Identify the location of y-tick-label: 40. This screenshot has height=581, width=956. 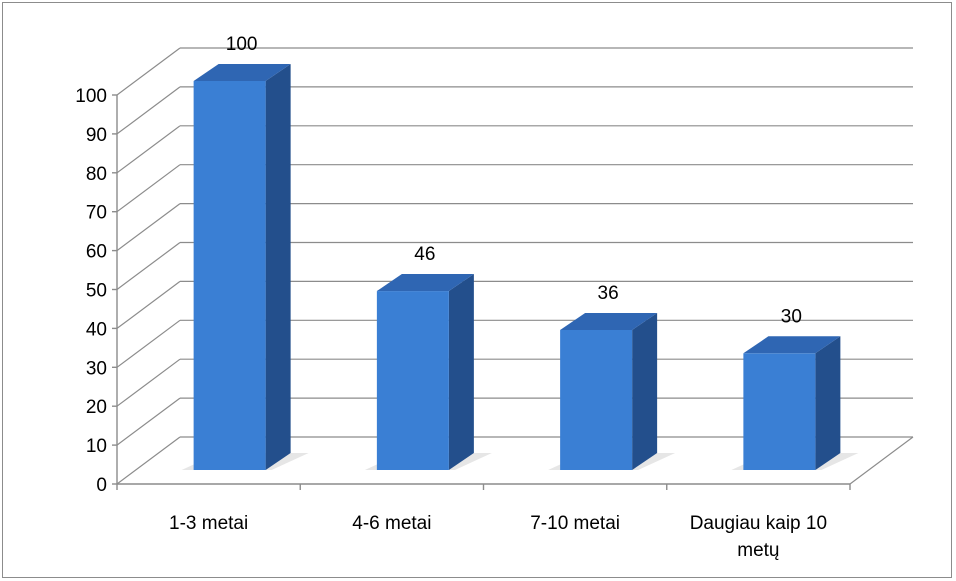
(96, 329).